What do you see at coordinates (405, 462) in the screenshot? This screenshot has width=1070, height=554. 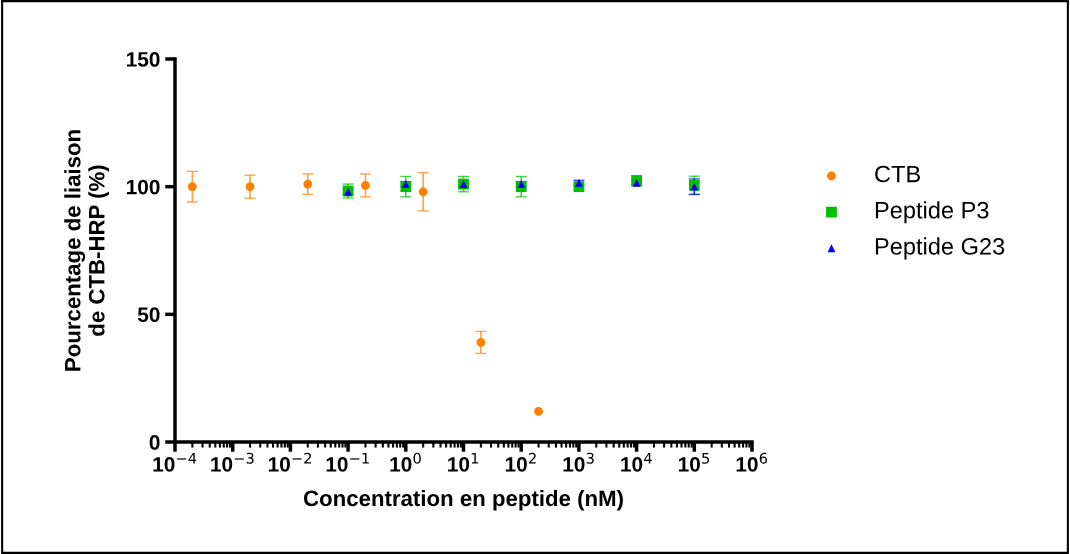 I see `x-tick-label: 10$^{0}$` at bounding box center [405, 462].